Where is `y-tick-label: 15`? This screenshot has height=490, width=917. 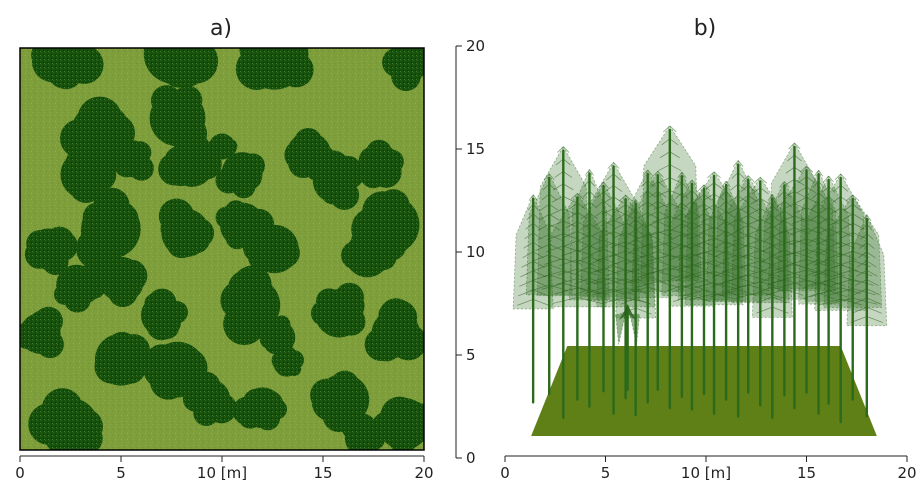 y-tick-label: 15 is located at coordinates (475, 149).